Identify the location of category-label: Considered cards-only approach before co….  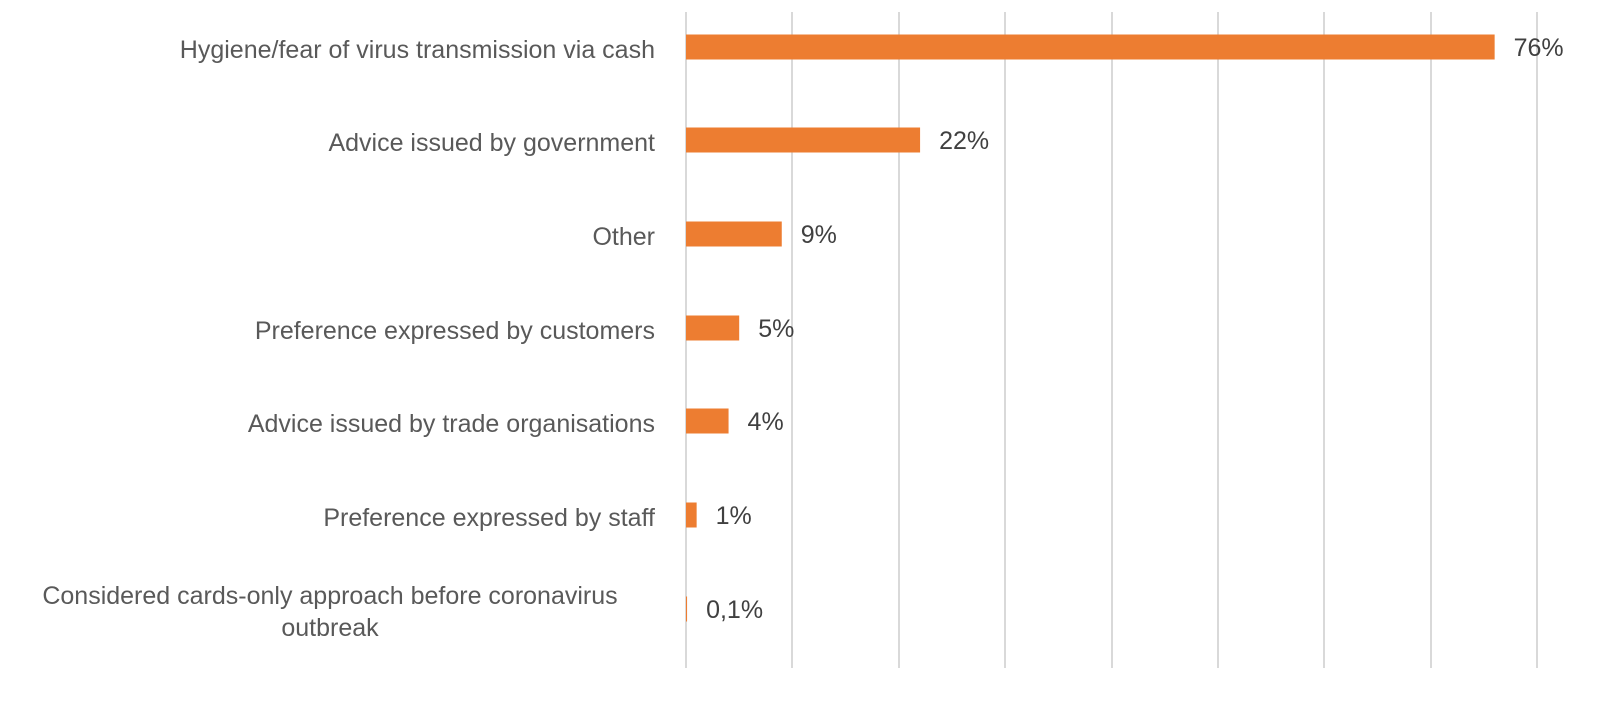
(329, 612).